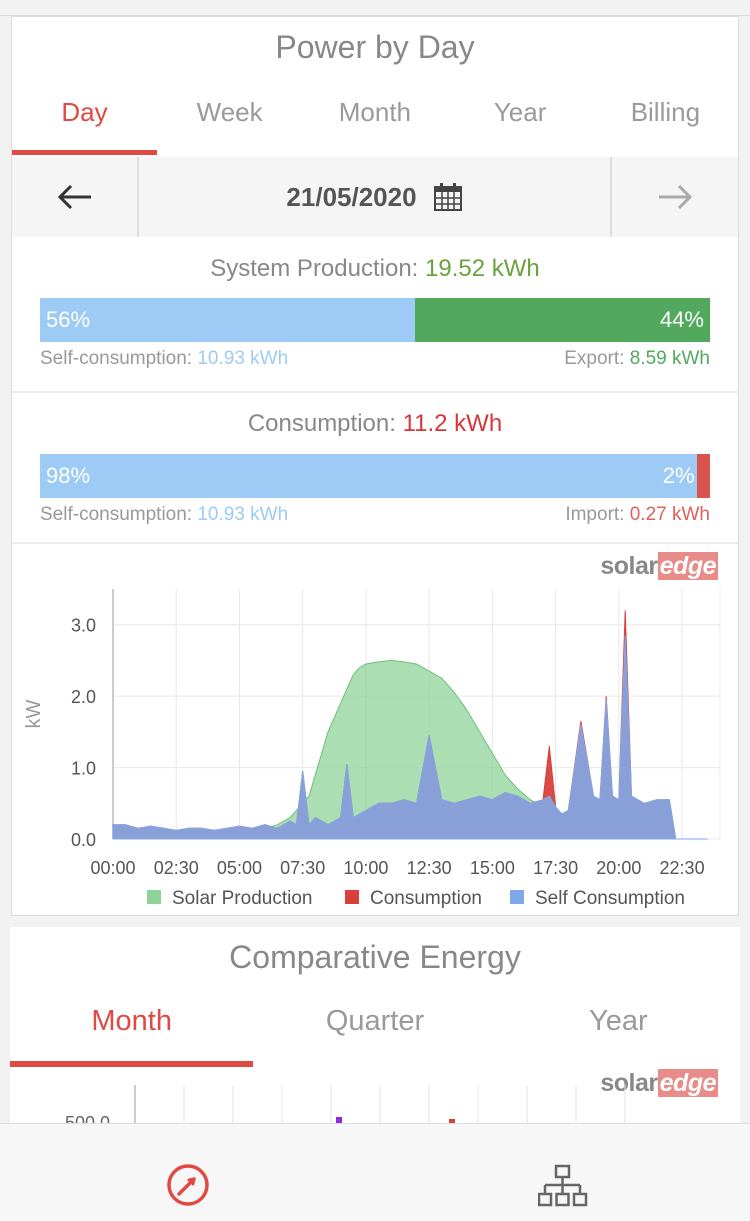 The width and height of the screenshot is (750, 1221). I want to click on tab-week: Week, so click(229, 127).